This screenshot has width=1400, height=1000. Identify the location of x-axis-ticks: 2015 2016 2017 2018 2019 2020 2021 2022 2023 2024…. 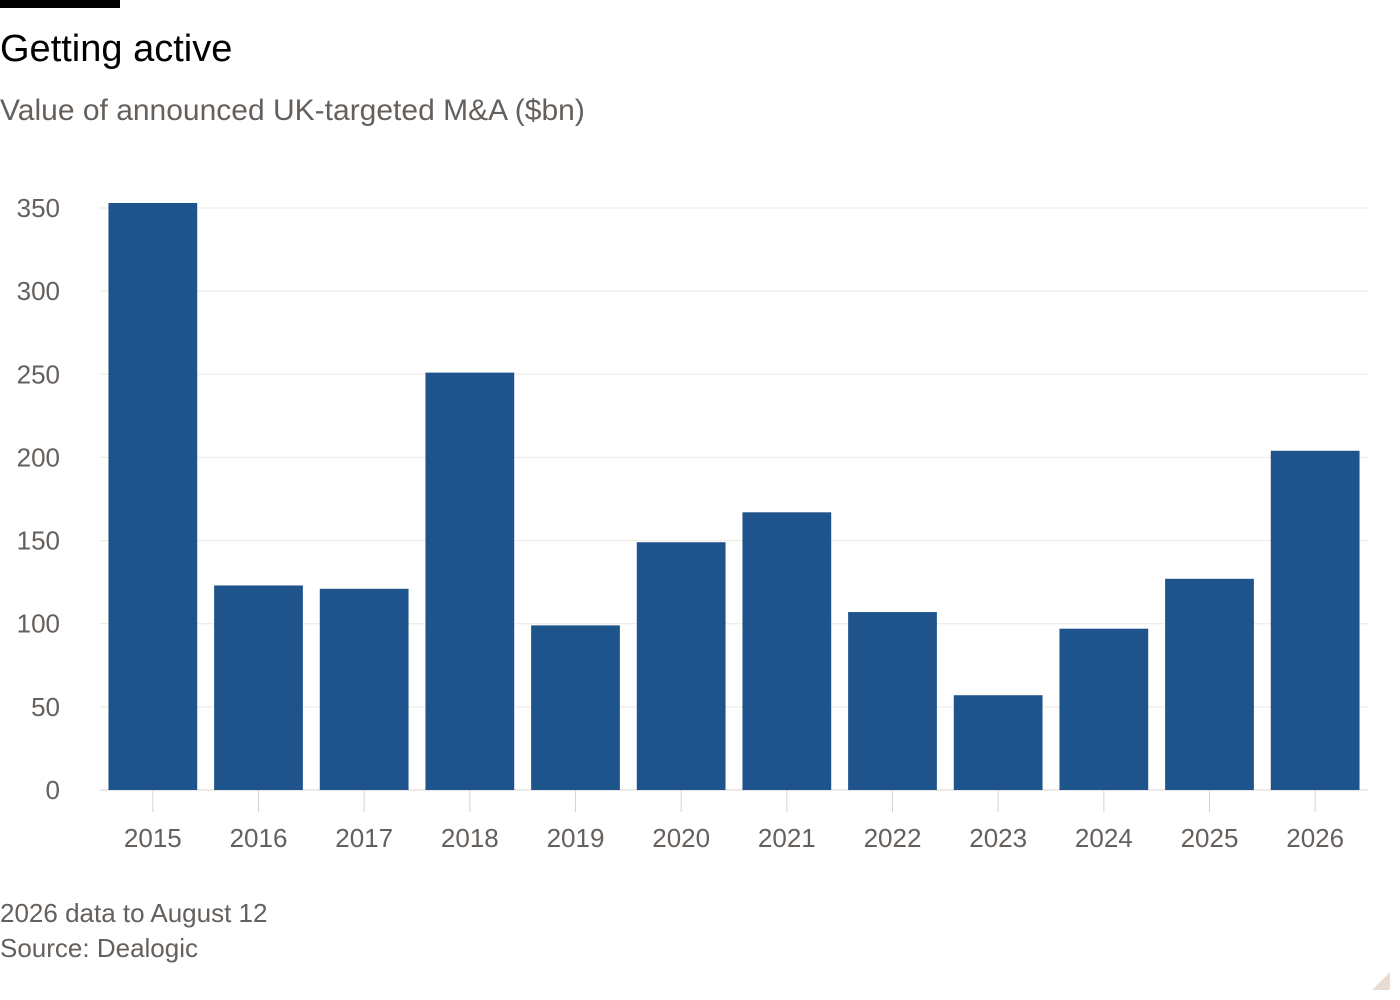
(734, 821).